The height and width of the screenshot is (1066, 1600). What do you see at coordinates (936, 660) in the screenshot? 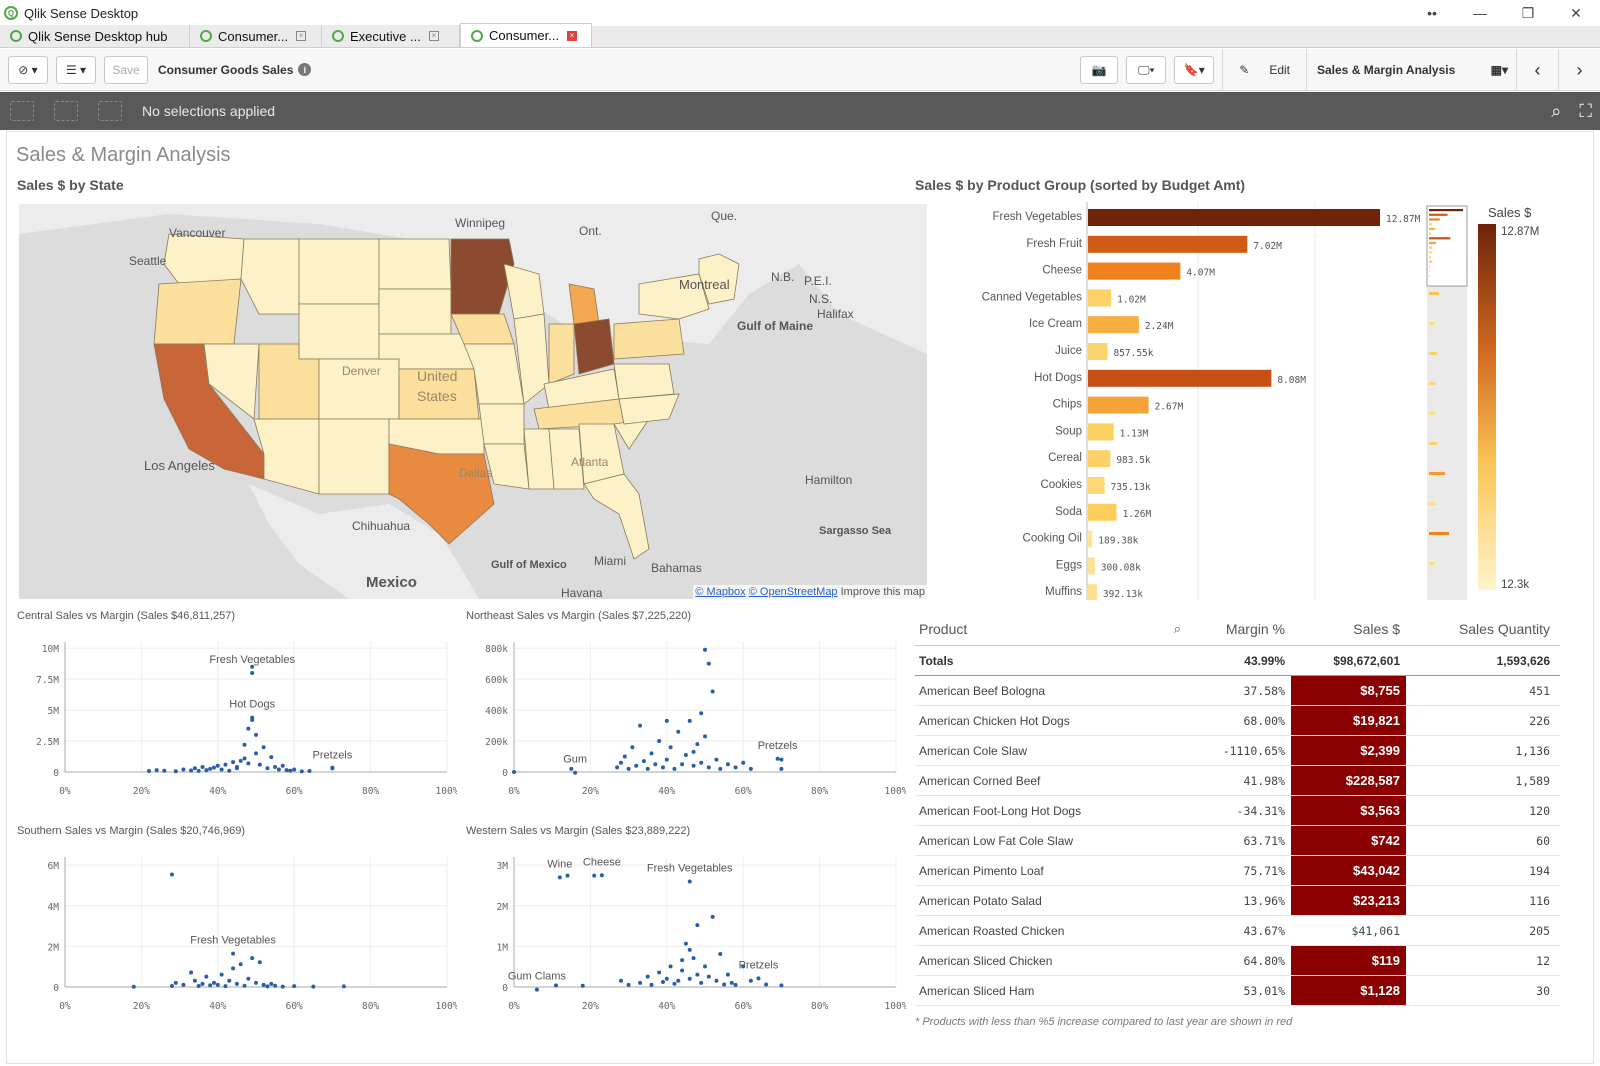
I see `totals-label: Totals` at bounding box center [936, 660].